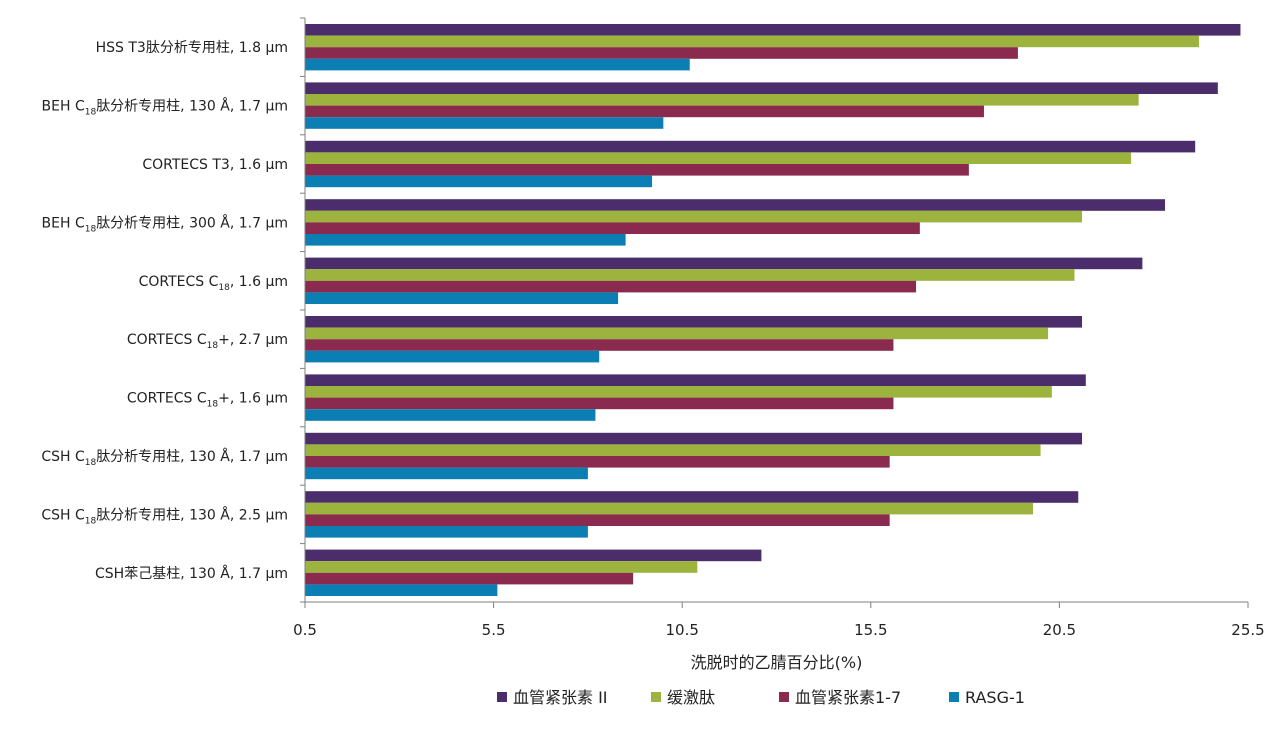 Image resolution: width=1280 pixels, height=735 pixels. Describe the element at coordinates (1059, 630) in the screenshot. I see `x-tick-label: 20.5` at that location.